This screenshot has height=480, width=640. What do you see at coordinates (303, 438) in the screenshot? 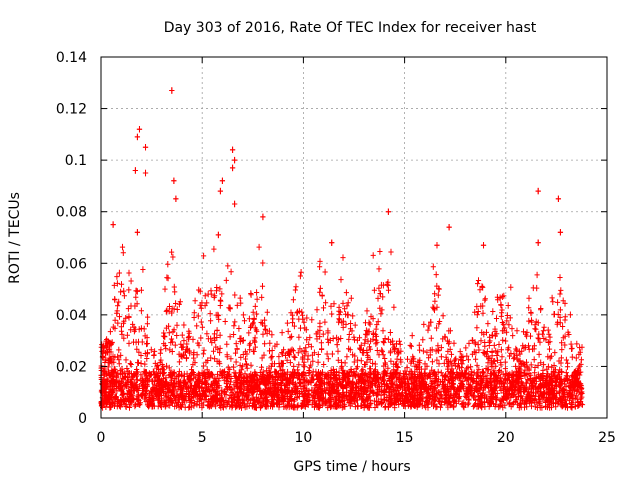
I see `x-tick-label: 10` at bounding box center [303, 438].